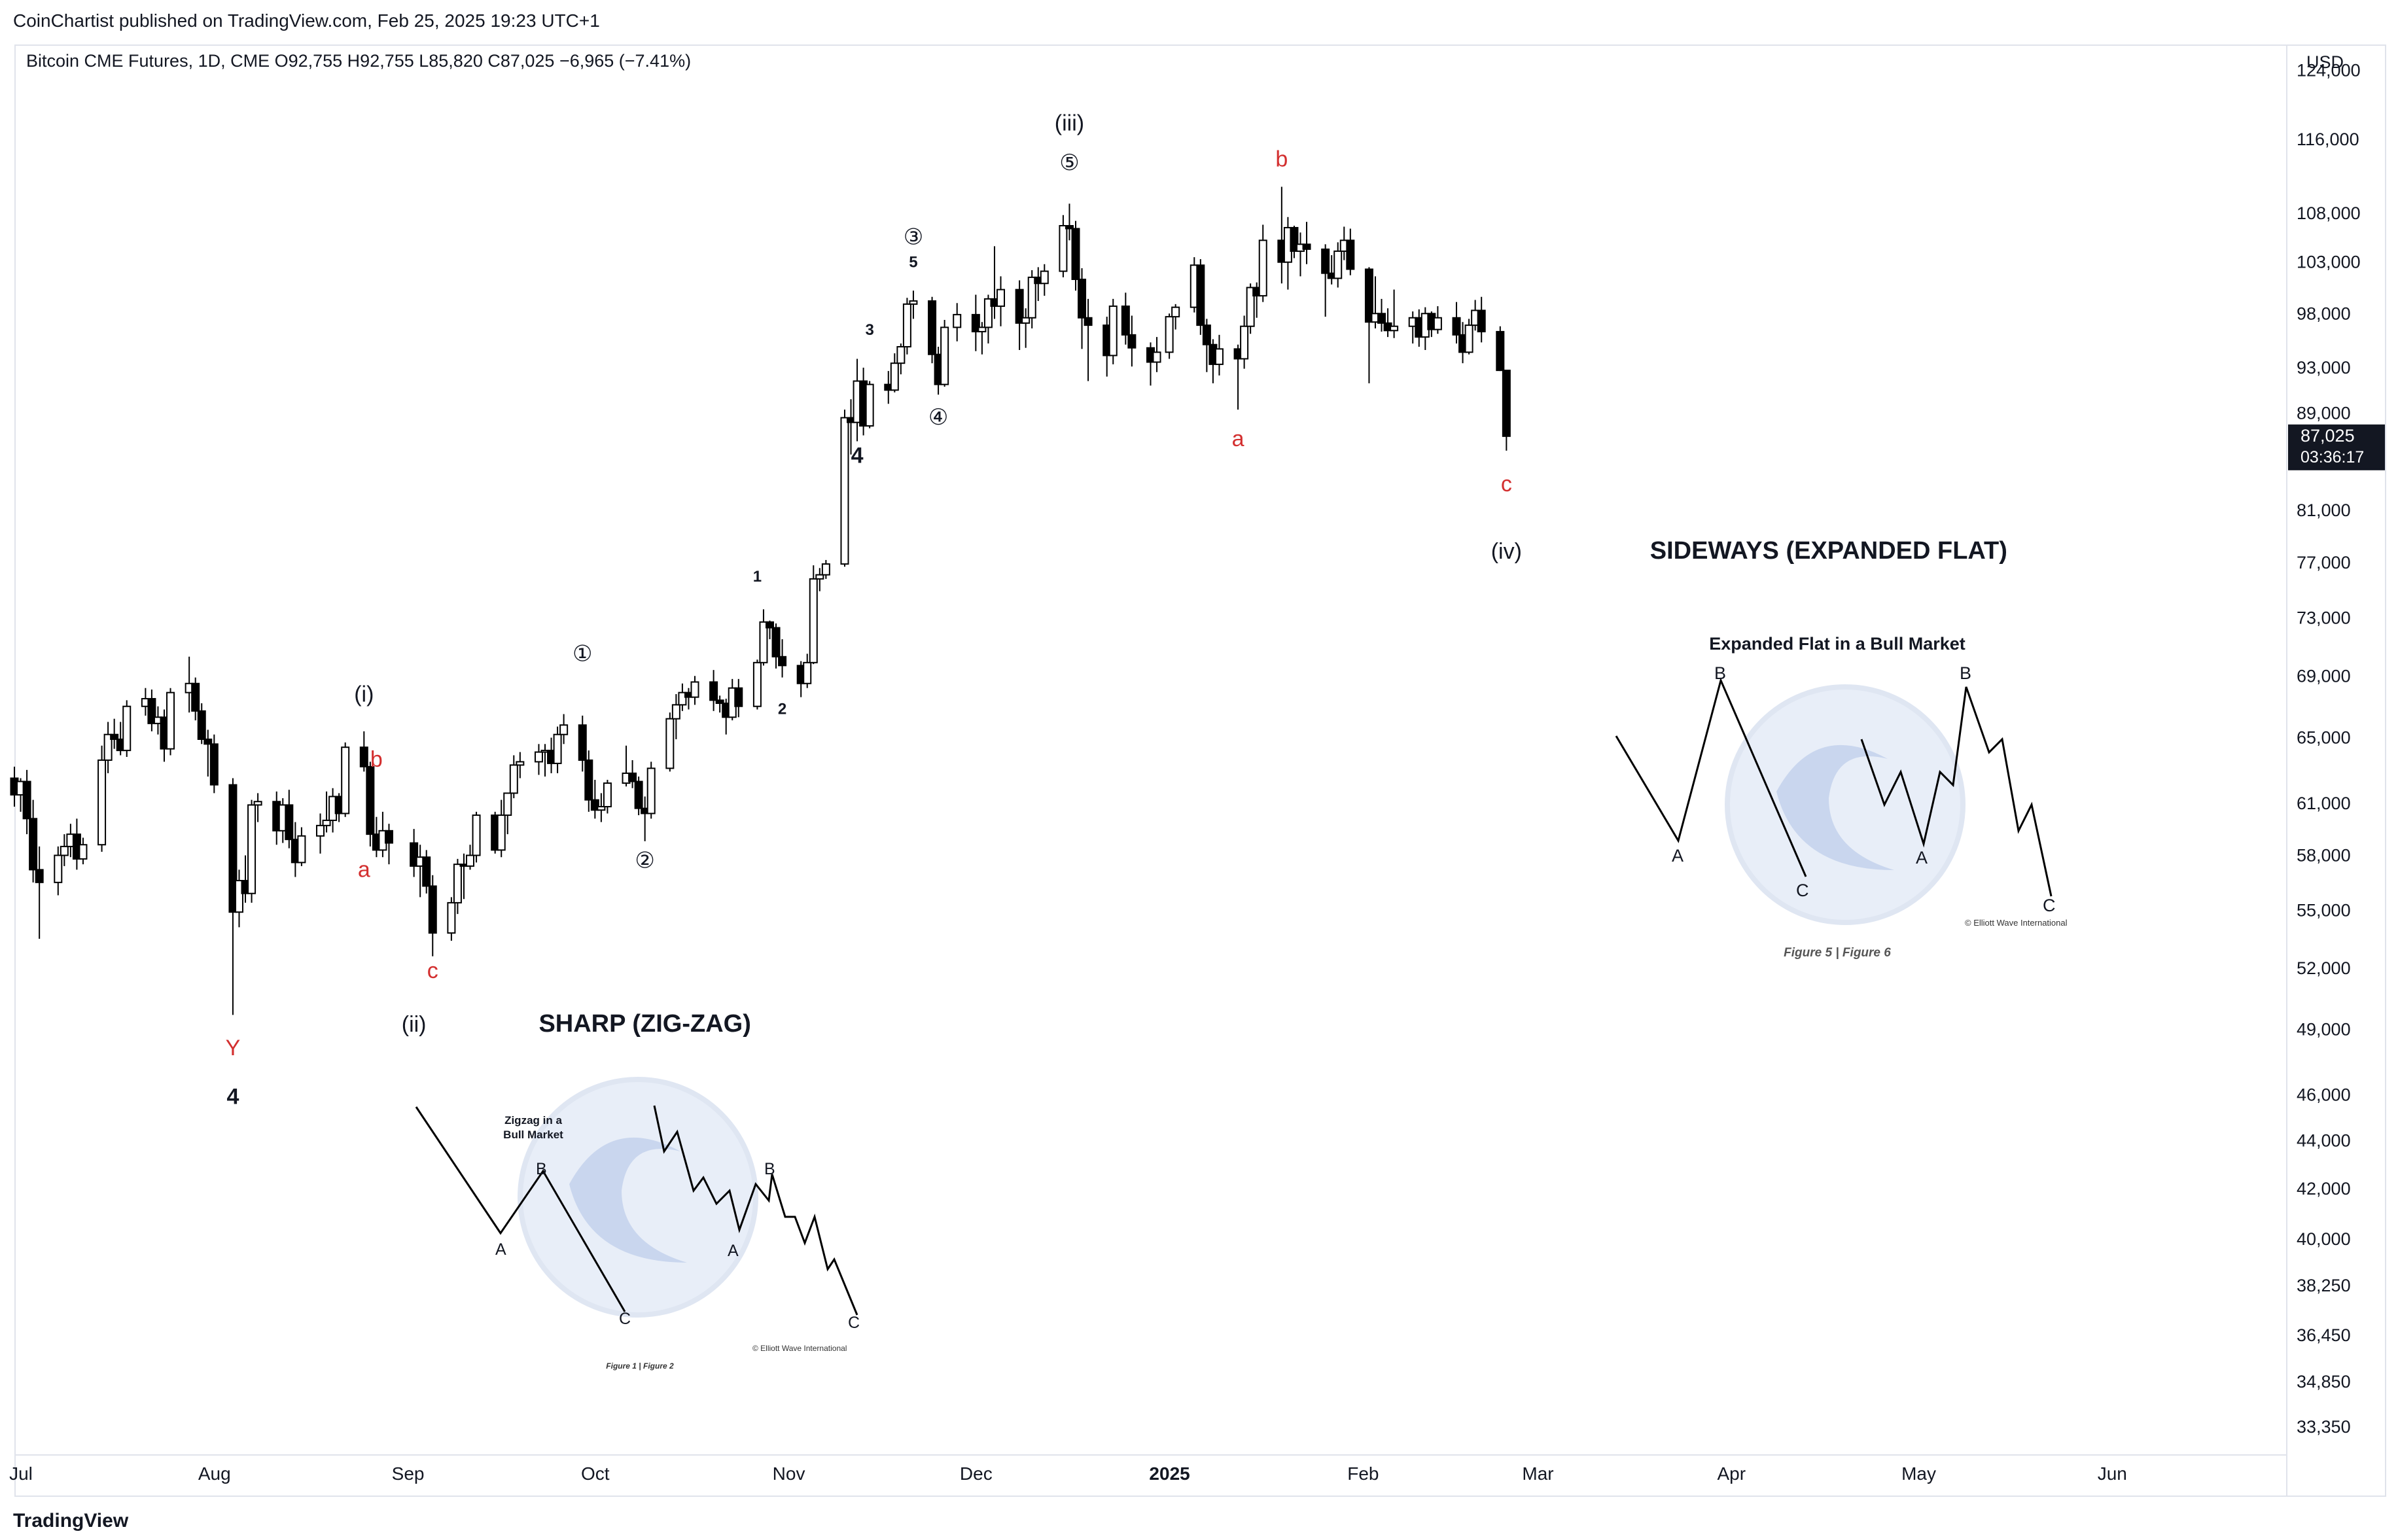 This screenshot has height=1540, width=2398. Describe the element at coordinates (1169, 1473) in the screenshot. I see `time-tick-label: 2025` at that location.